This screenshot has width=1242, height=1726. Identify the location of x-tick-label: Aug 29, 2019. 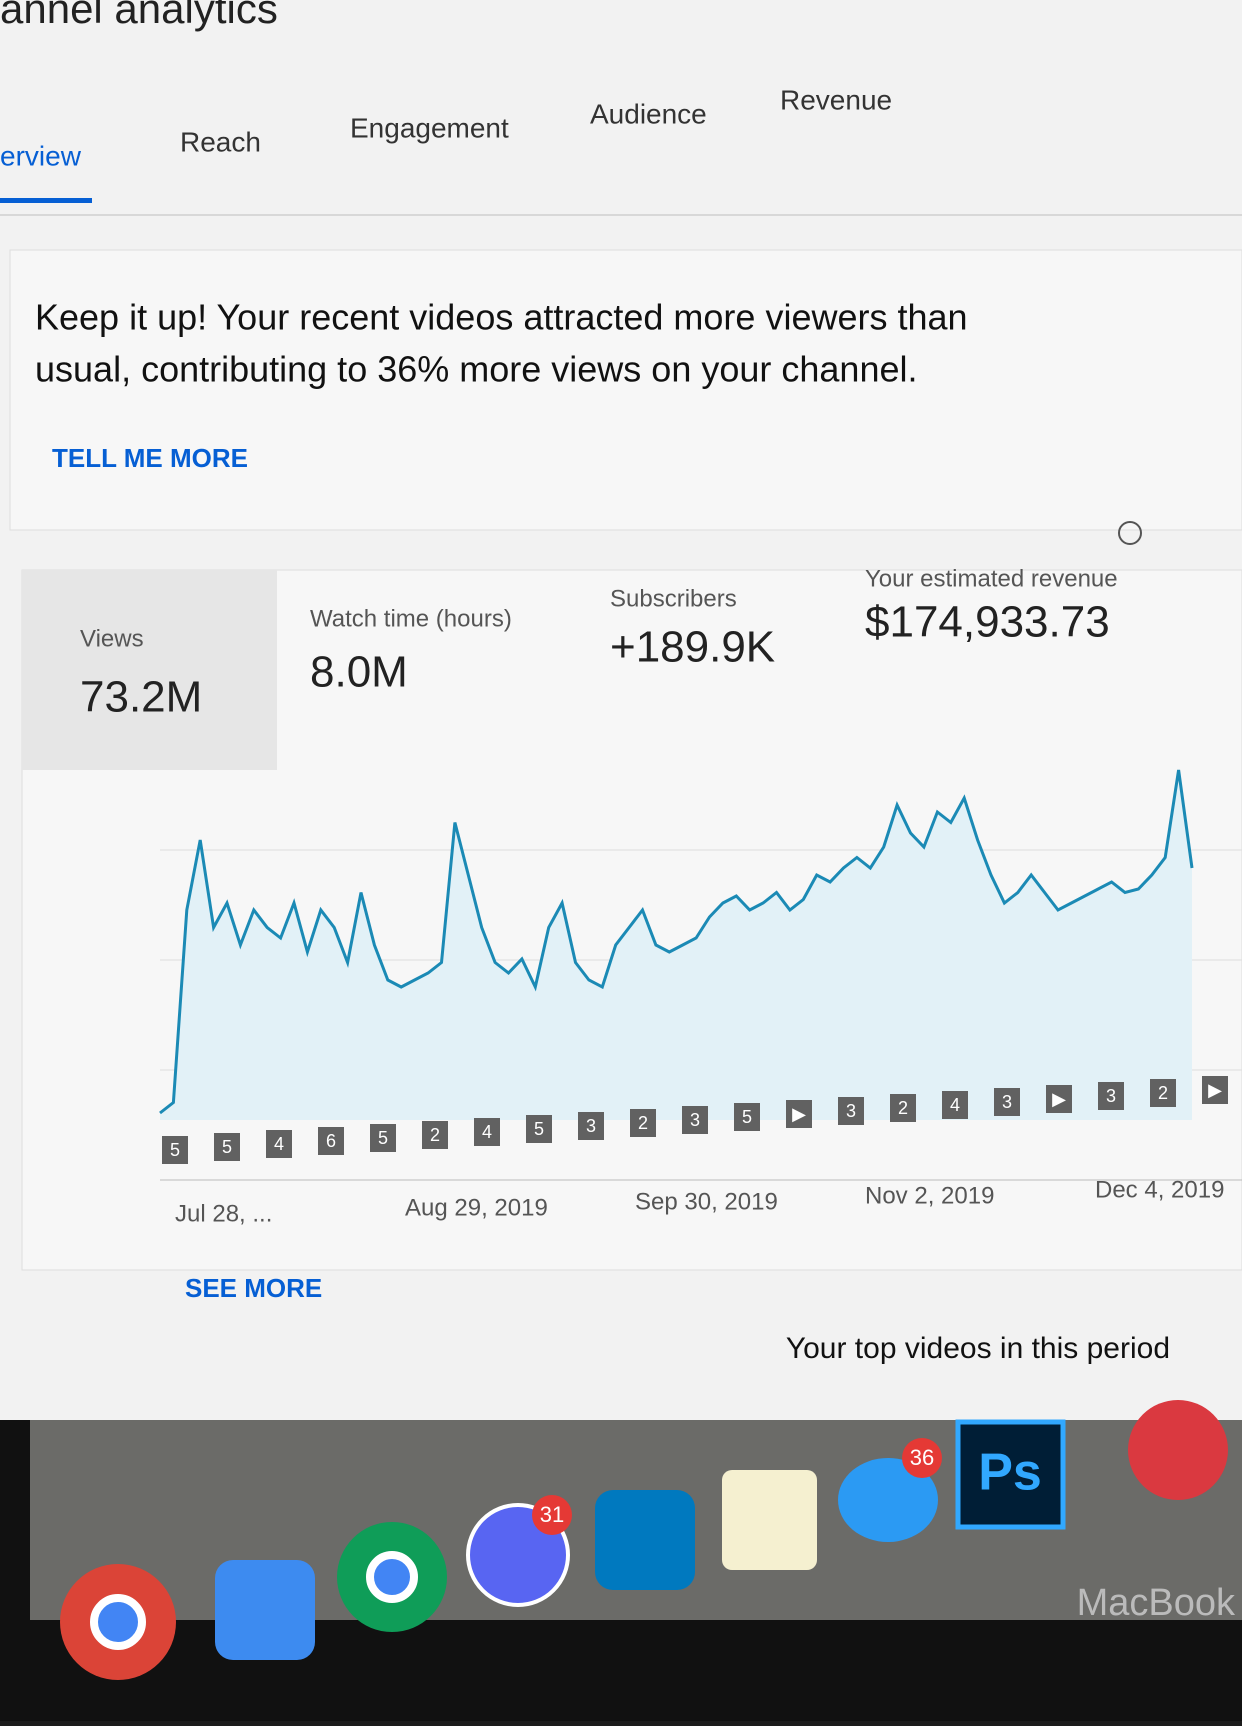
(476, 1207).